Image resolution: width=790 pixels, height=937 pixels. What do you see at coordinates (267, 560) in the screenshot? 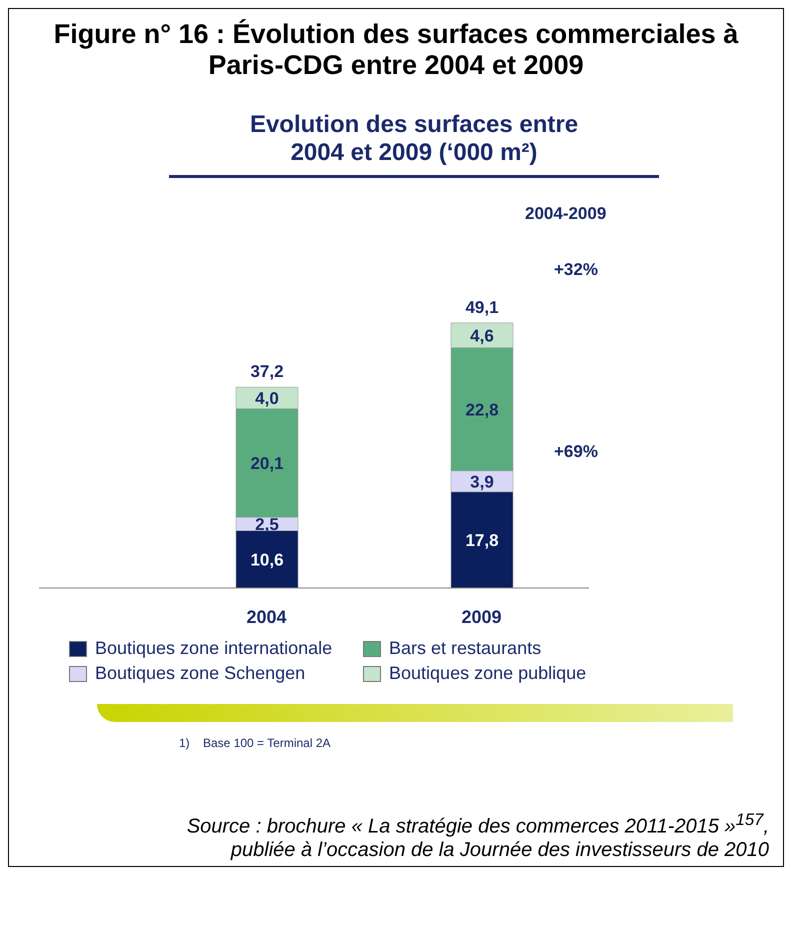
I see `data-label: 10,6` at bounding box center [267, 560].